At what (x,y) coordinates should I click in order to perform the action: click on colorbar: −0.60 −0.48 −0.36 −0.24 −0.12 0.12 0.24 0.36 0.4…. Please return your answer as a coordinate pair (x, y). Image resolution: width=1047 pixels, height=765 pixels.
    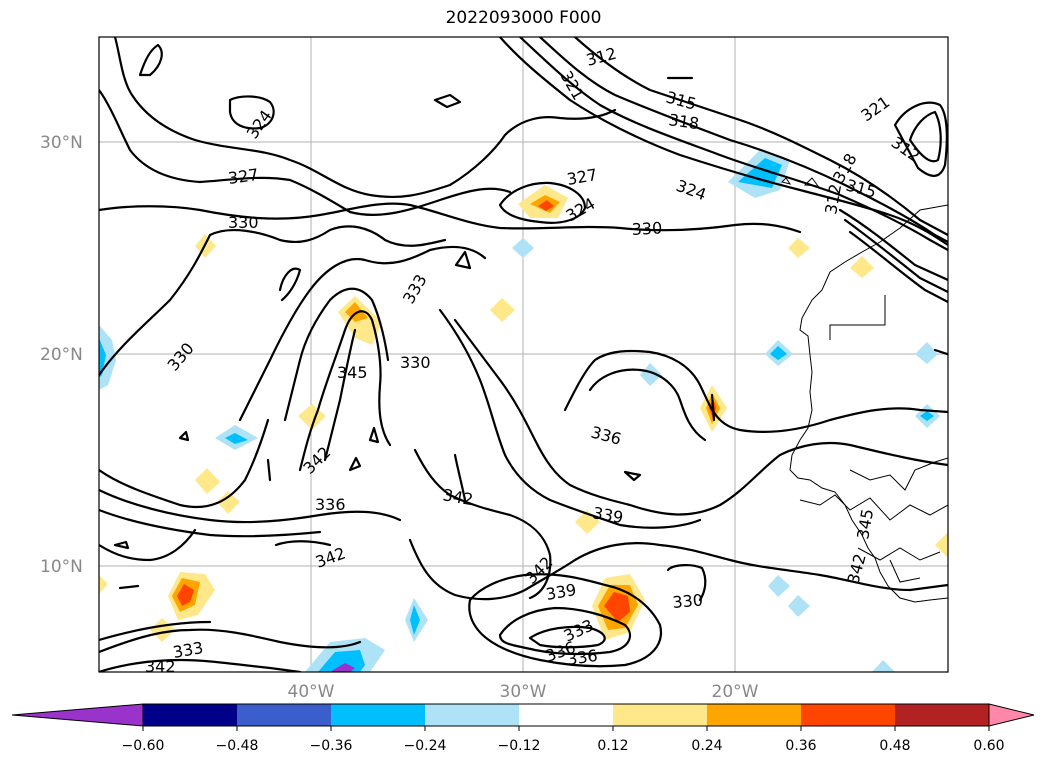
    Looking at the image, I should click on (523, 728).